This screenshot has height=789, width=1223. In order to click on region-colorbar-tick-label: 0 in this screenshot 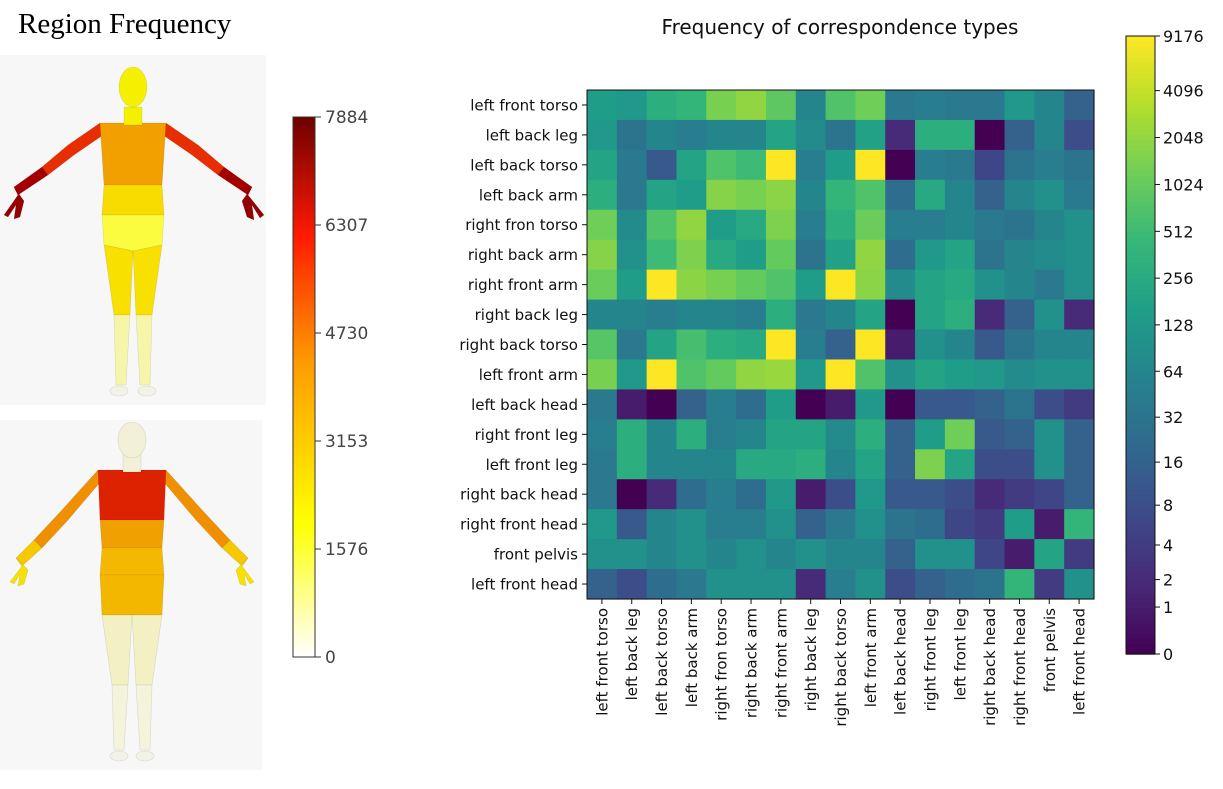, I will do `click(330, 658)`.